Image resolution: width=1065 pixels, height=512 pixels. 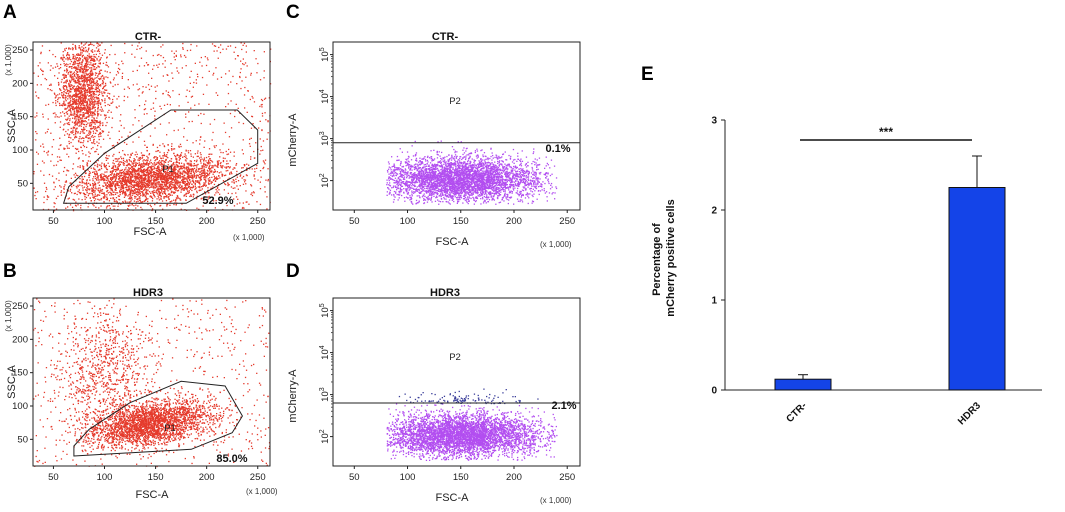 I want to click on x-tick-label-3: 200, so click(x=207, y=221).